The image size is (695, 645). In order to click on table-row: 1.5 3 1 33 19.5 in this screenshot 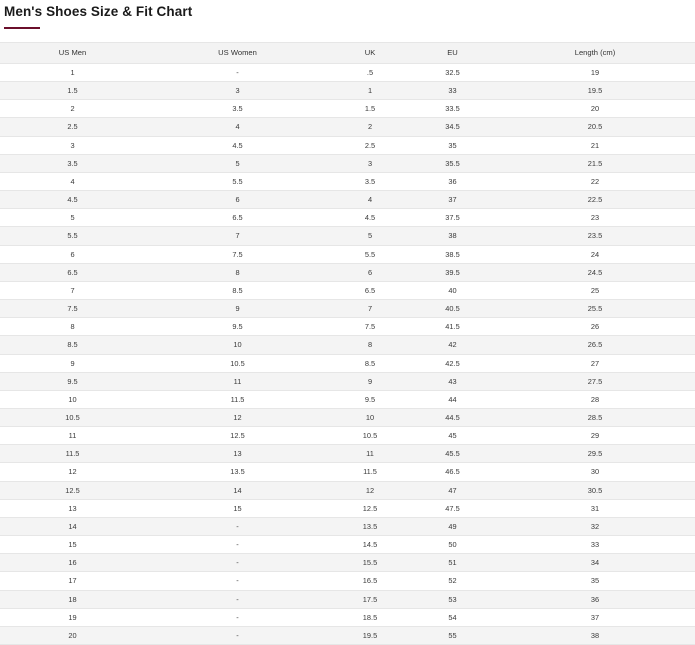, I will do `click(347, 91)`.